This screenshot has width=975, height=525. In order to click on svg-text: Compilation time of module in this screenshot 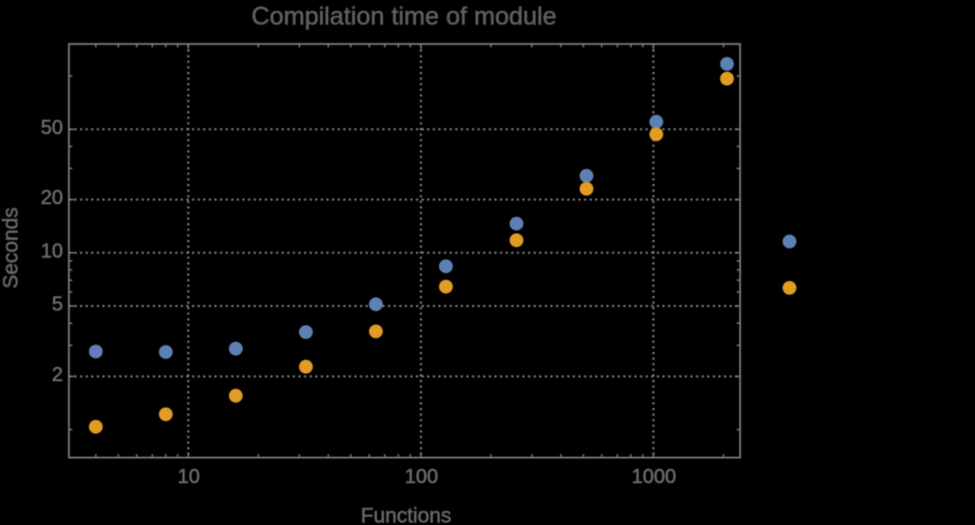, I will do `click(403, 17)`.